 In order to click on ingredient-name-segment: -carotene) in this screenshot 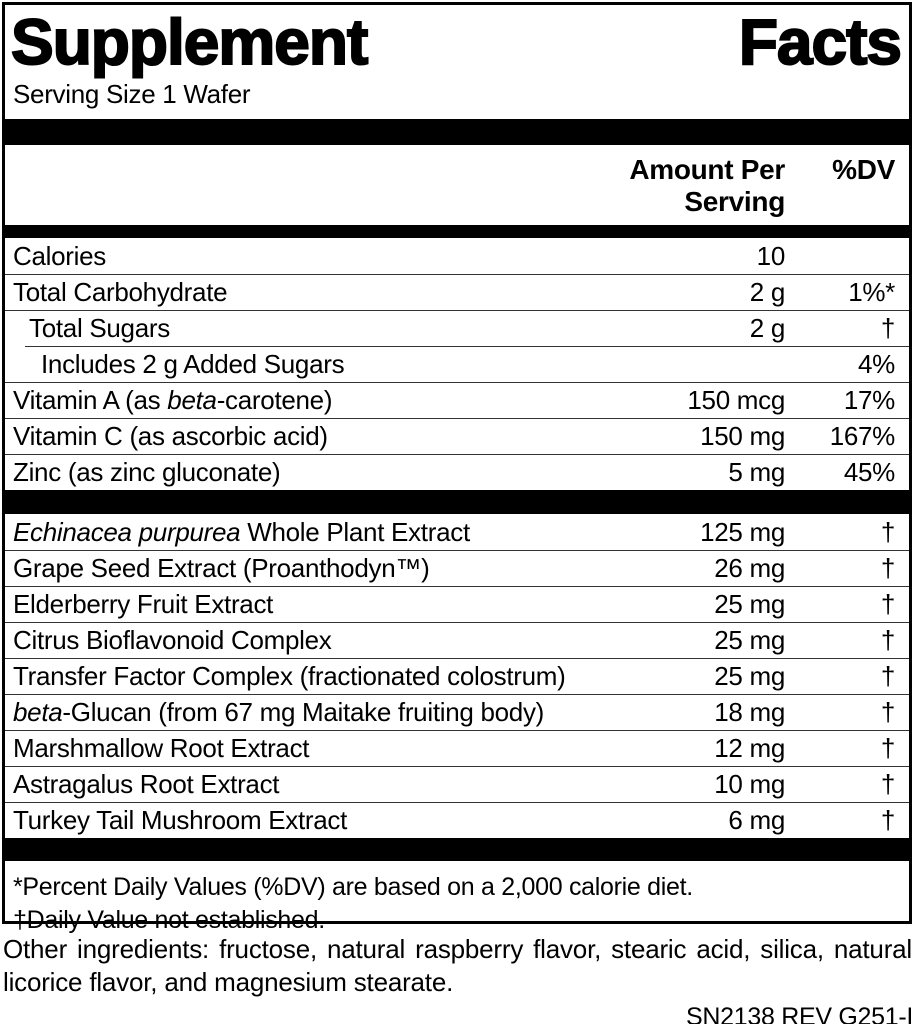, I will do `click(274, 400)`.